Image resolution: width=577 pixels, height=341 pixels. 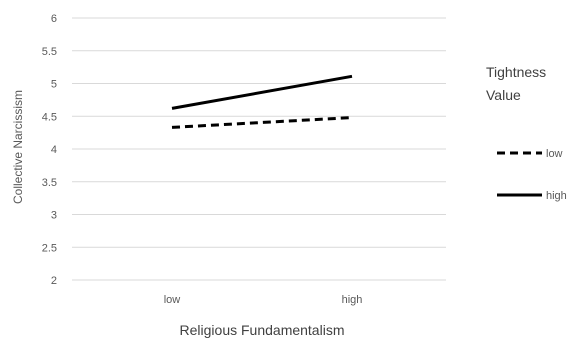 What do you see at coordinates (54, 85) in the screenshot?
I see `y-tick-label: 5` at bounding box center [54, 85].